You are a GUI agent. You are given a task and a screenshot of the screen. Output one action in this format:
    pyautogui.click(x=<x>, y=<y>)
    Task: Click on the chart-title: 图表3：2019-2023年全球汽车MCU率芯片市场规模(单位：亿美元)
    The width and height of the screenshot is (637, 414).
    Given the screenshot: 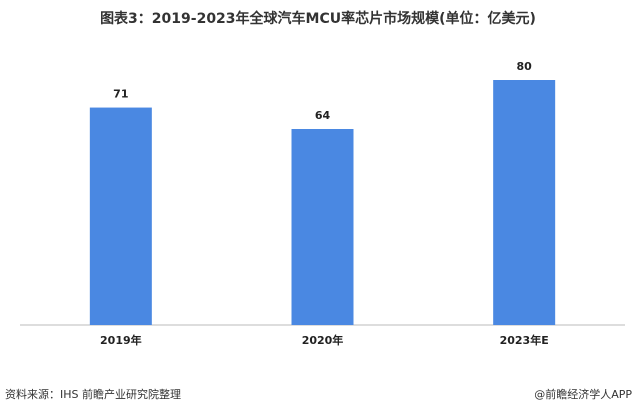 What is the action you would take?
    pyautogui.click(x=318, y=18)
    